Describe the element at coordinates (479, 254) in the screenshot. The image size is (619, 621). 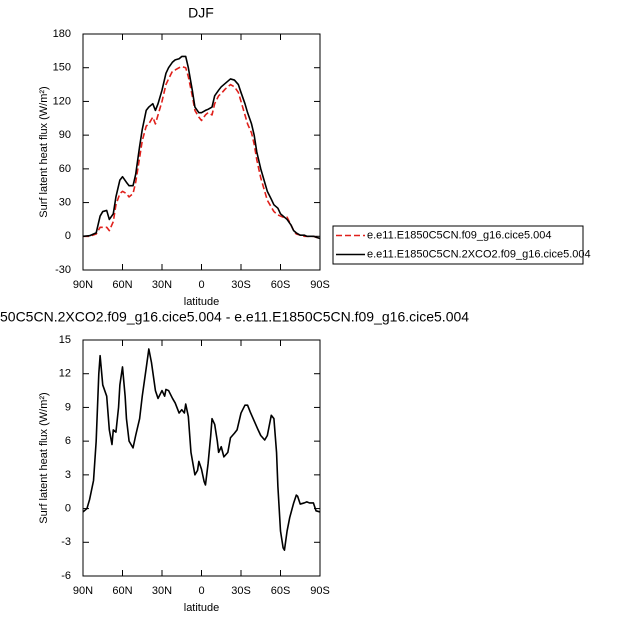
I see `legend-label: e.e11.E1850C5CN.2XCO2.f09_g16.cice5.004` at that location.